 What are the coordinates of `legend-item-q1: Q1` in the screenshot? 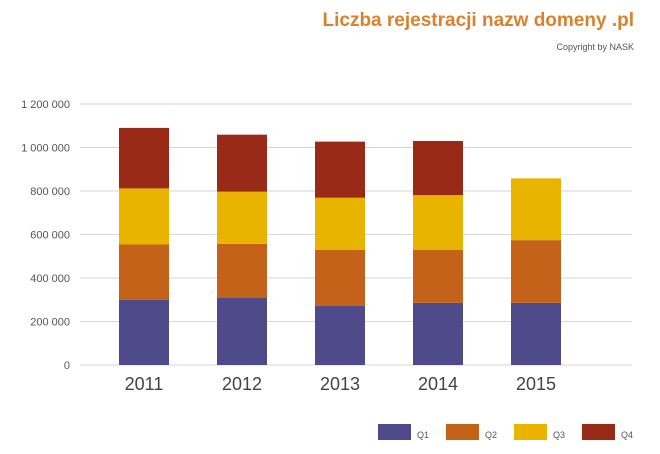 It's located at (403, 432).